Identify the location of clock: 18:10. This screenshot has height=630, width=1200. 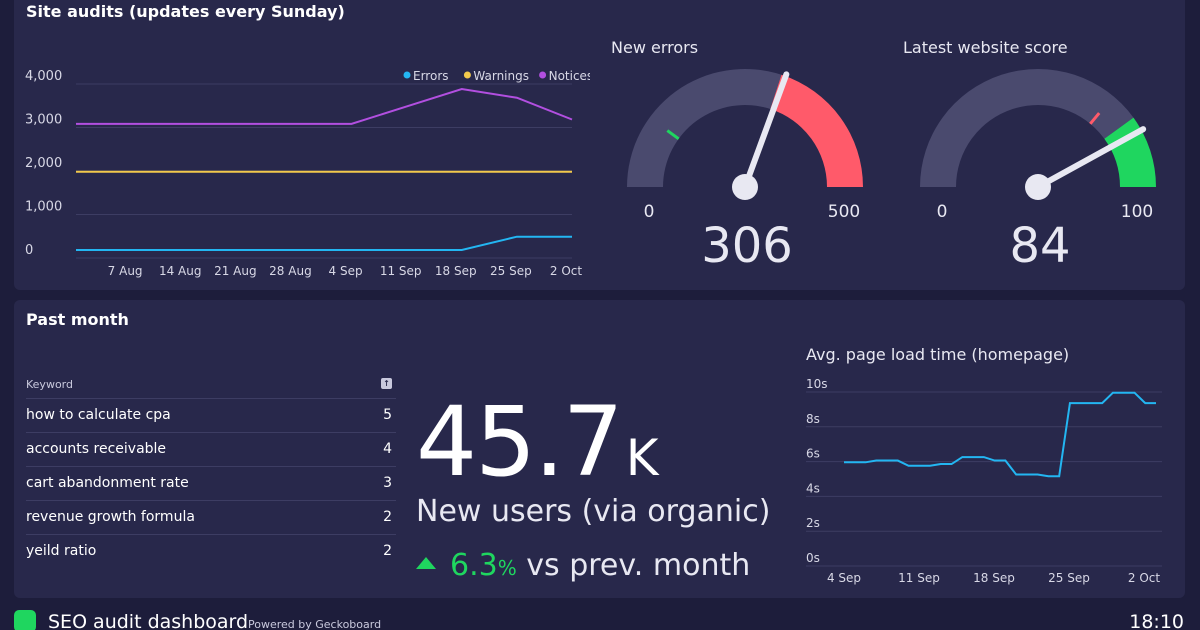
(1156, 620).